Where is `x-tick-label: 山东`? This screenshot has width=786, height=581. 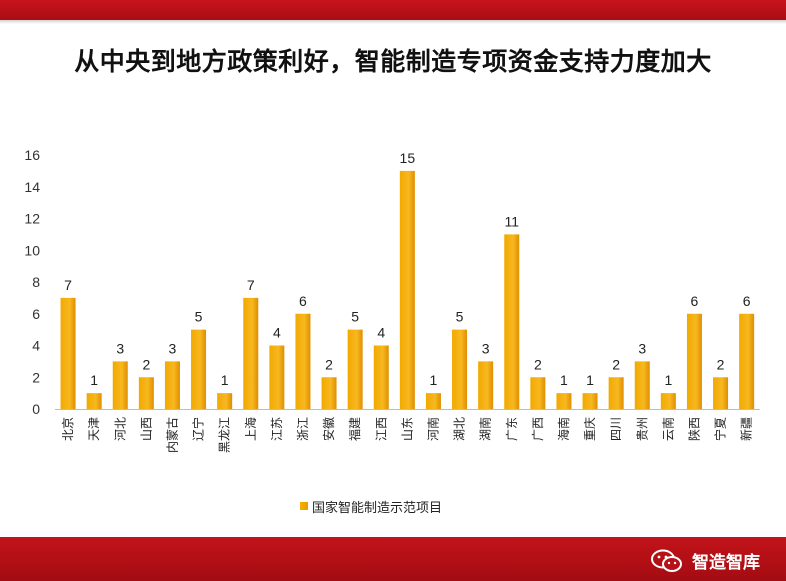 x-tick-label: 山东 is located at coordinates (407, 429).